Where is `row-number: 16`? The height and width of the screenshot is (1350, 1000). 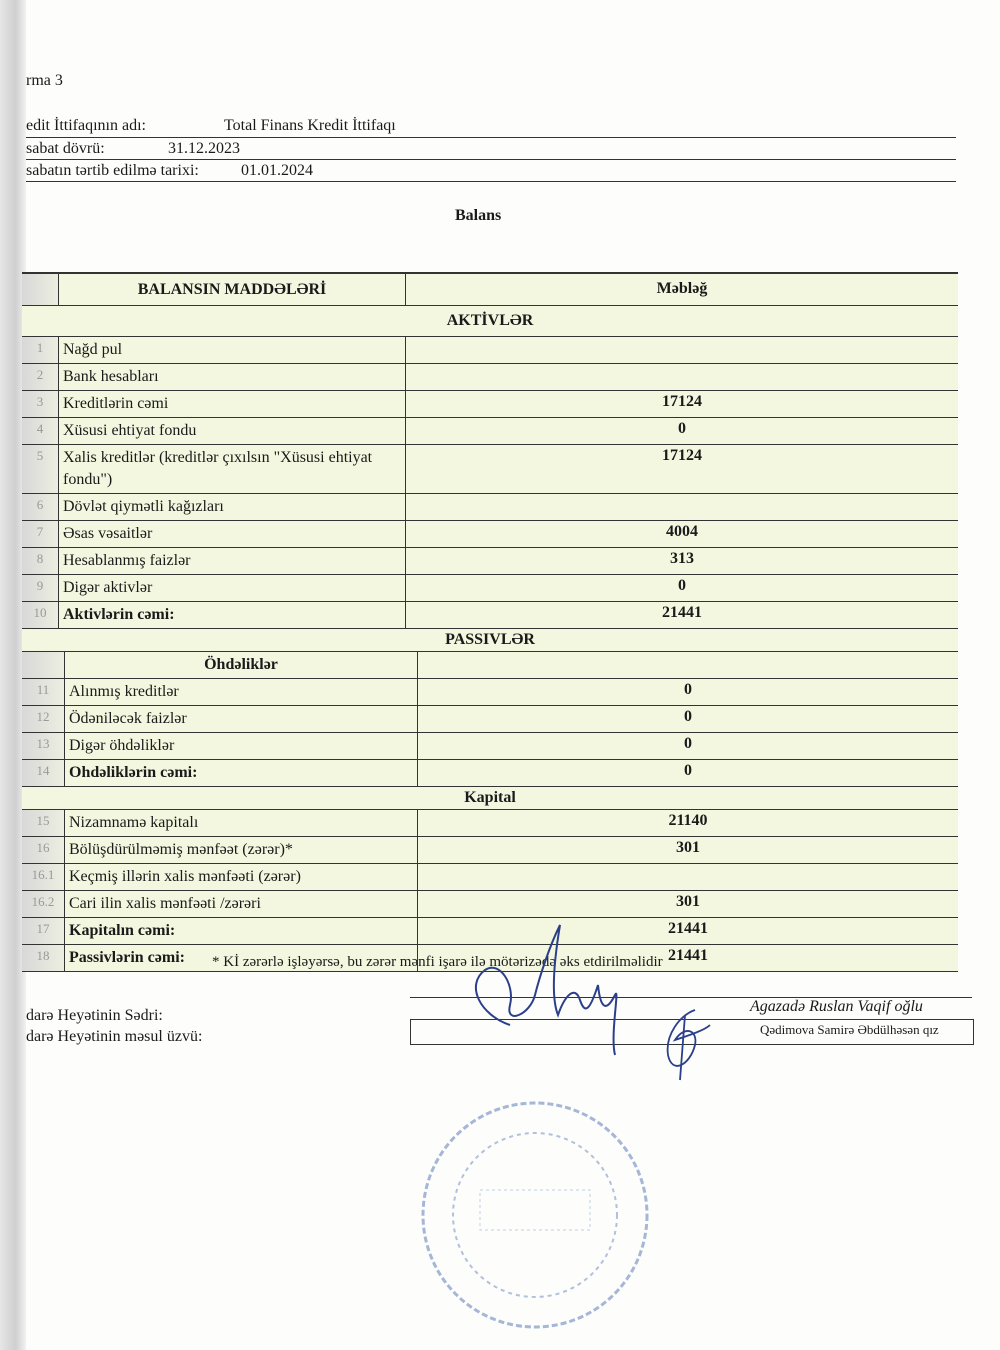
row-number: 16 is located at coordinates (43, 850).